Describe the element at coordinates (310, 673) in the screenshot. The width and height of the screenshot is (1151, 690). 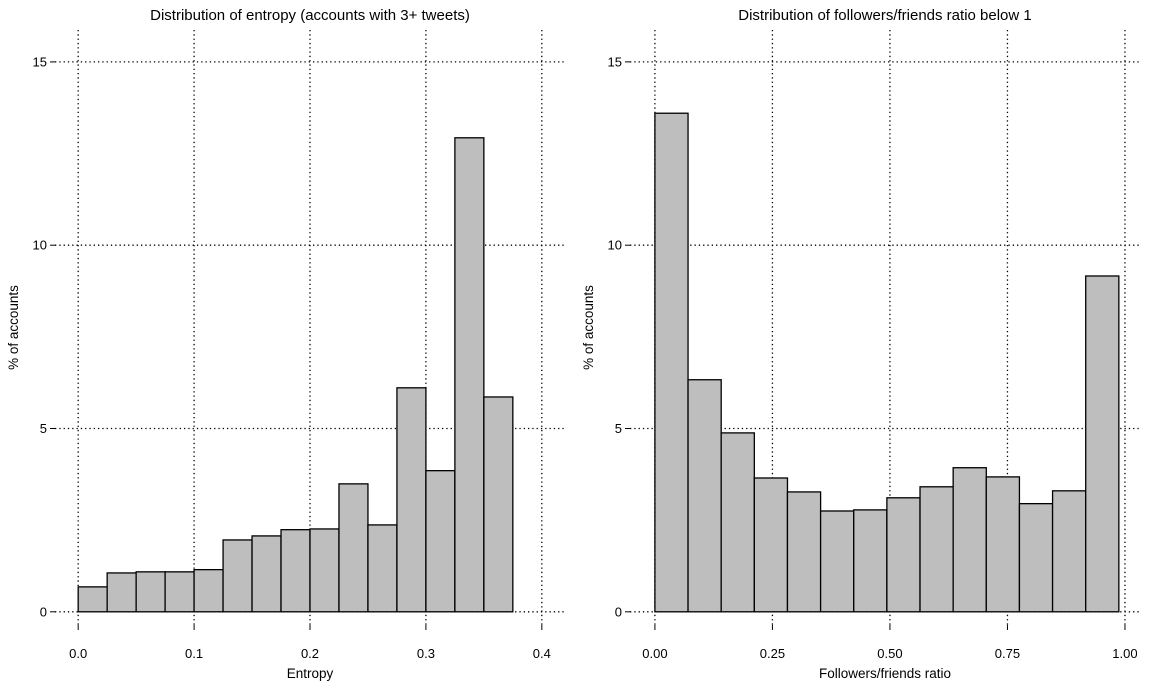
I see `x-axis-label: Entropy` at that location.